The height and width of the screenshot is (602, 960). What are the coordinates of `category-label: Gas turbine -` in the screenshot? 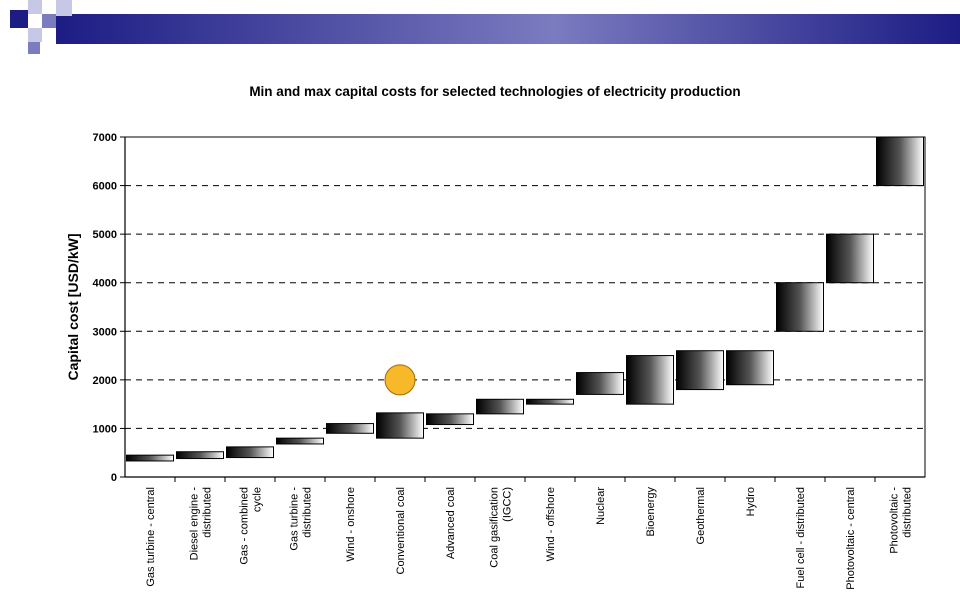 It's located at (295, 519).